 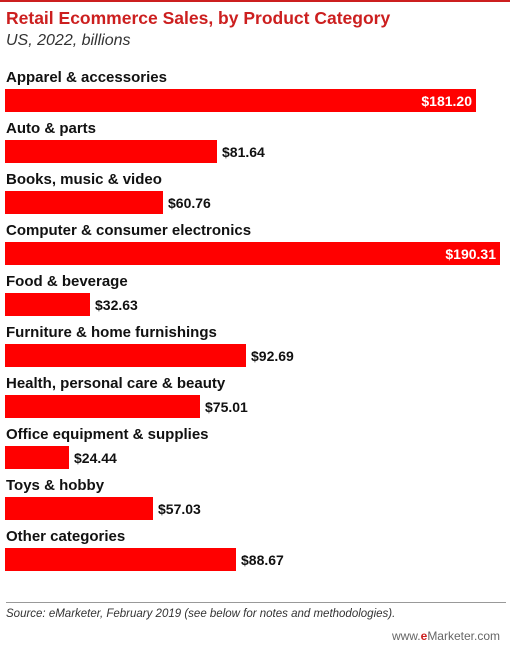 I want to click on value-label: $190.31, so click(x=470, y=254).